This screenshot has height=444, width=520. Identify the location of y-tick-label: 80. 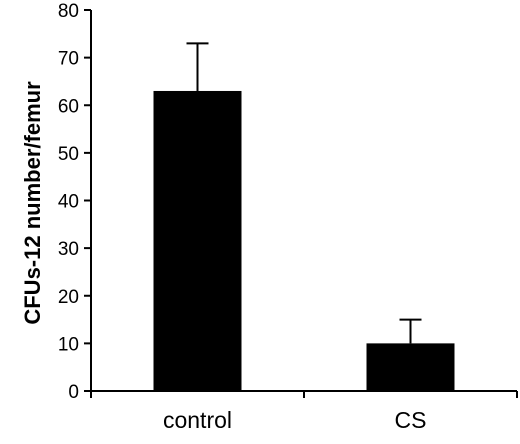
(68, 11).